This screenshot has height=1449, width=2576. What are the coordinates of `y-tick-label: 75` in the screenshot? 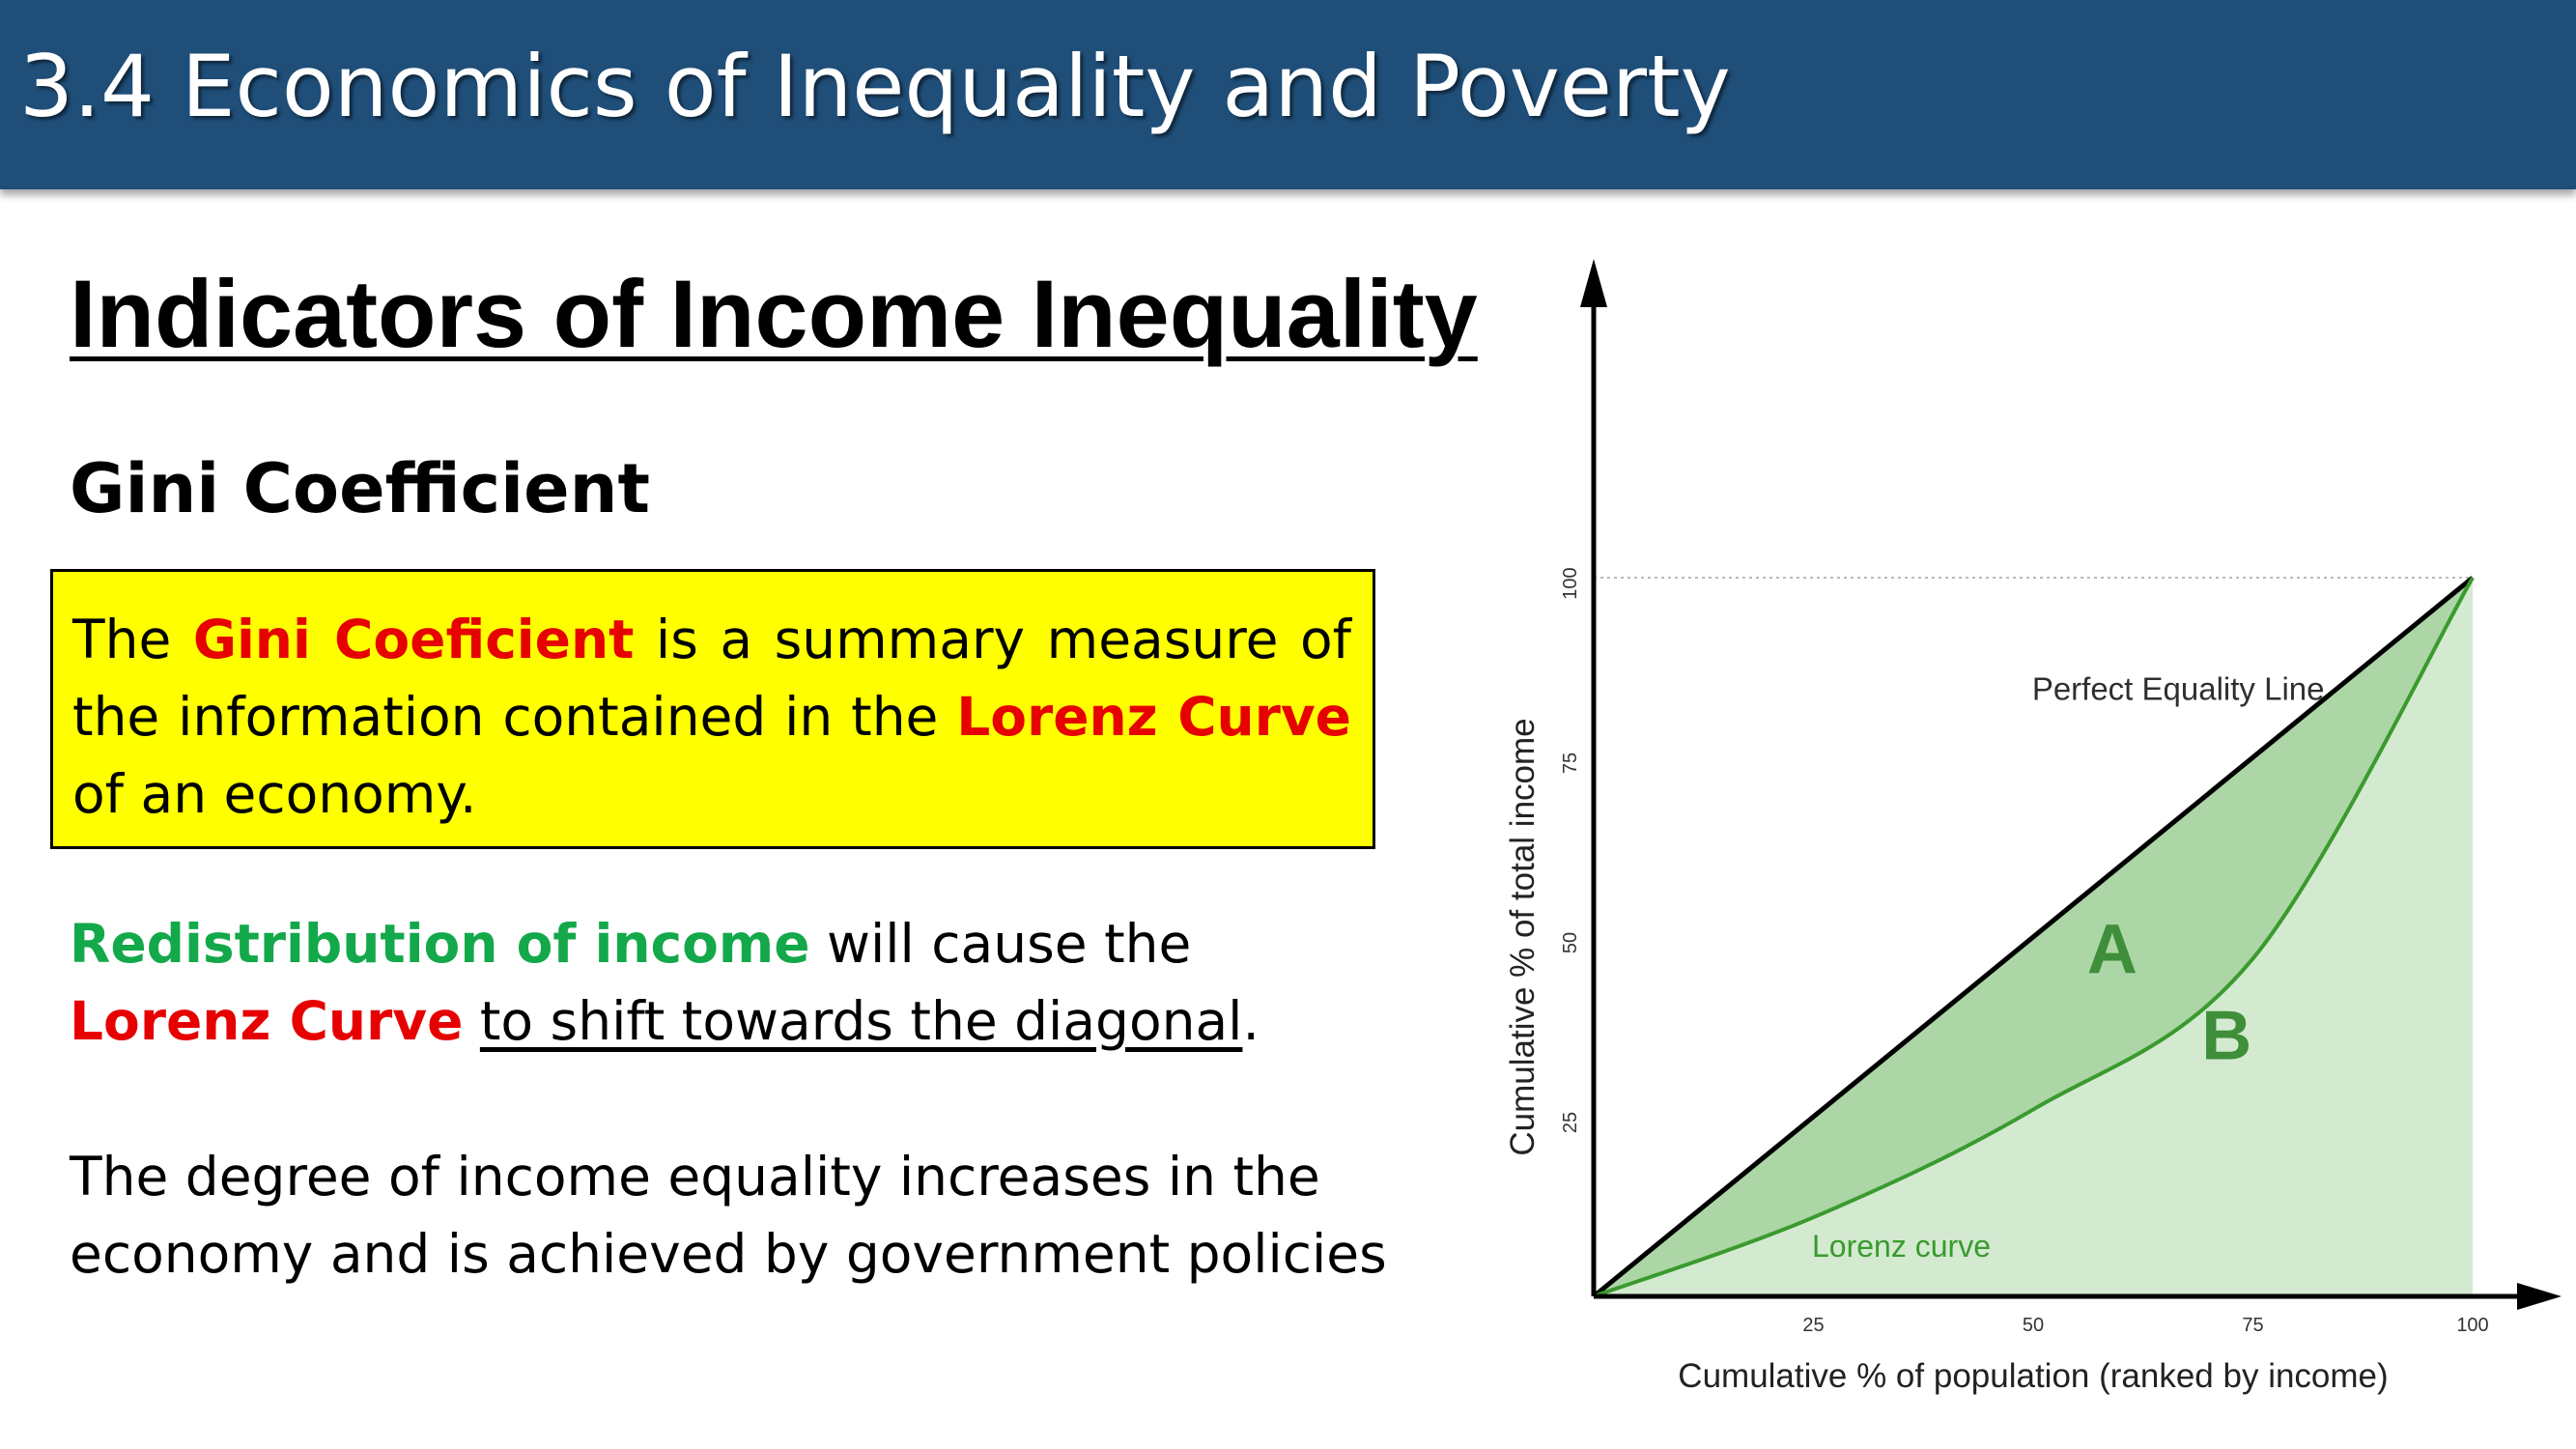 It's located at (1570, 763).